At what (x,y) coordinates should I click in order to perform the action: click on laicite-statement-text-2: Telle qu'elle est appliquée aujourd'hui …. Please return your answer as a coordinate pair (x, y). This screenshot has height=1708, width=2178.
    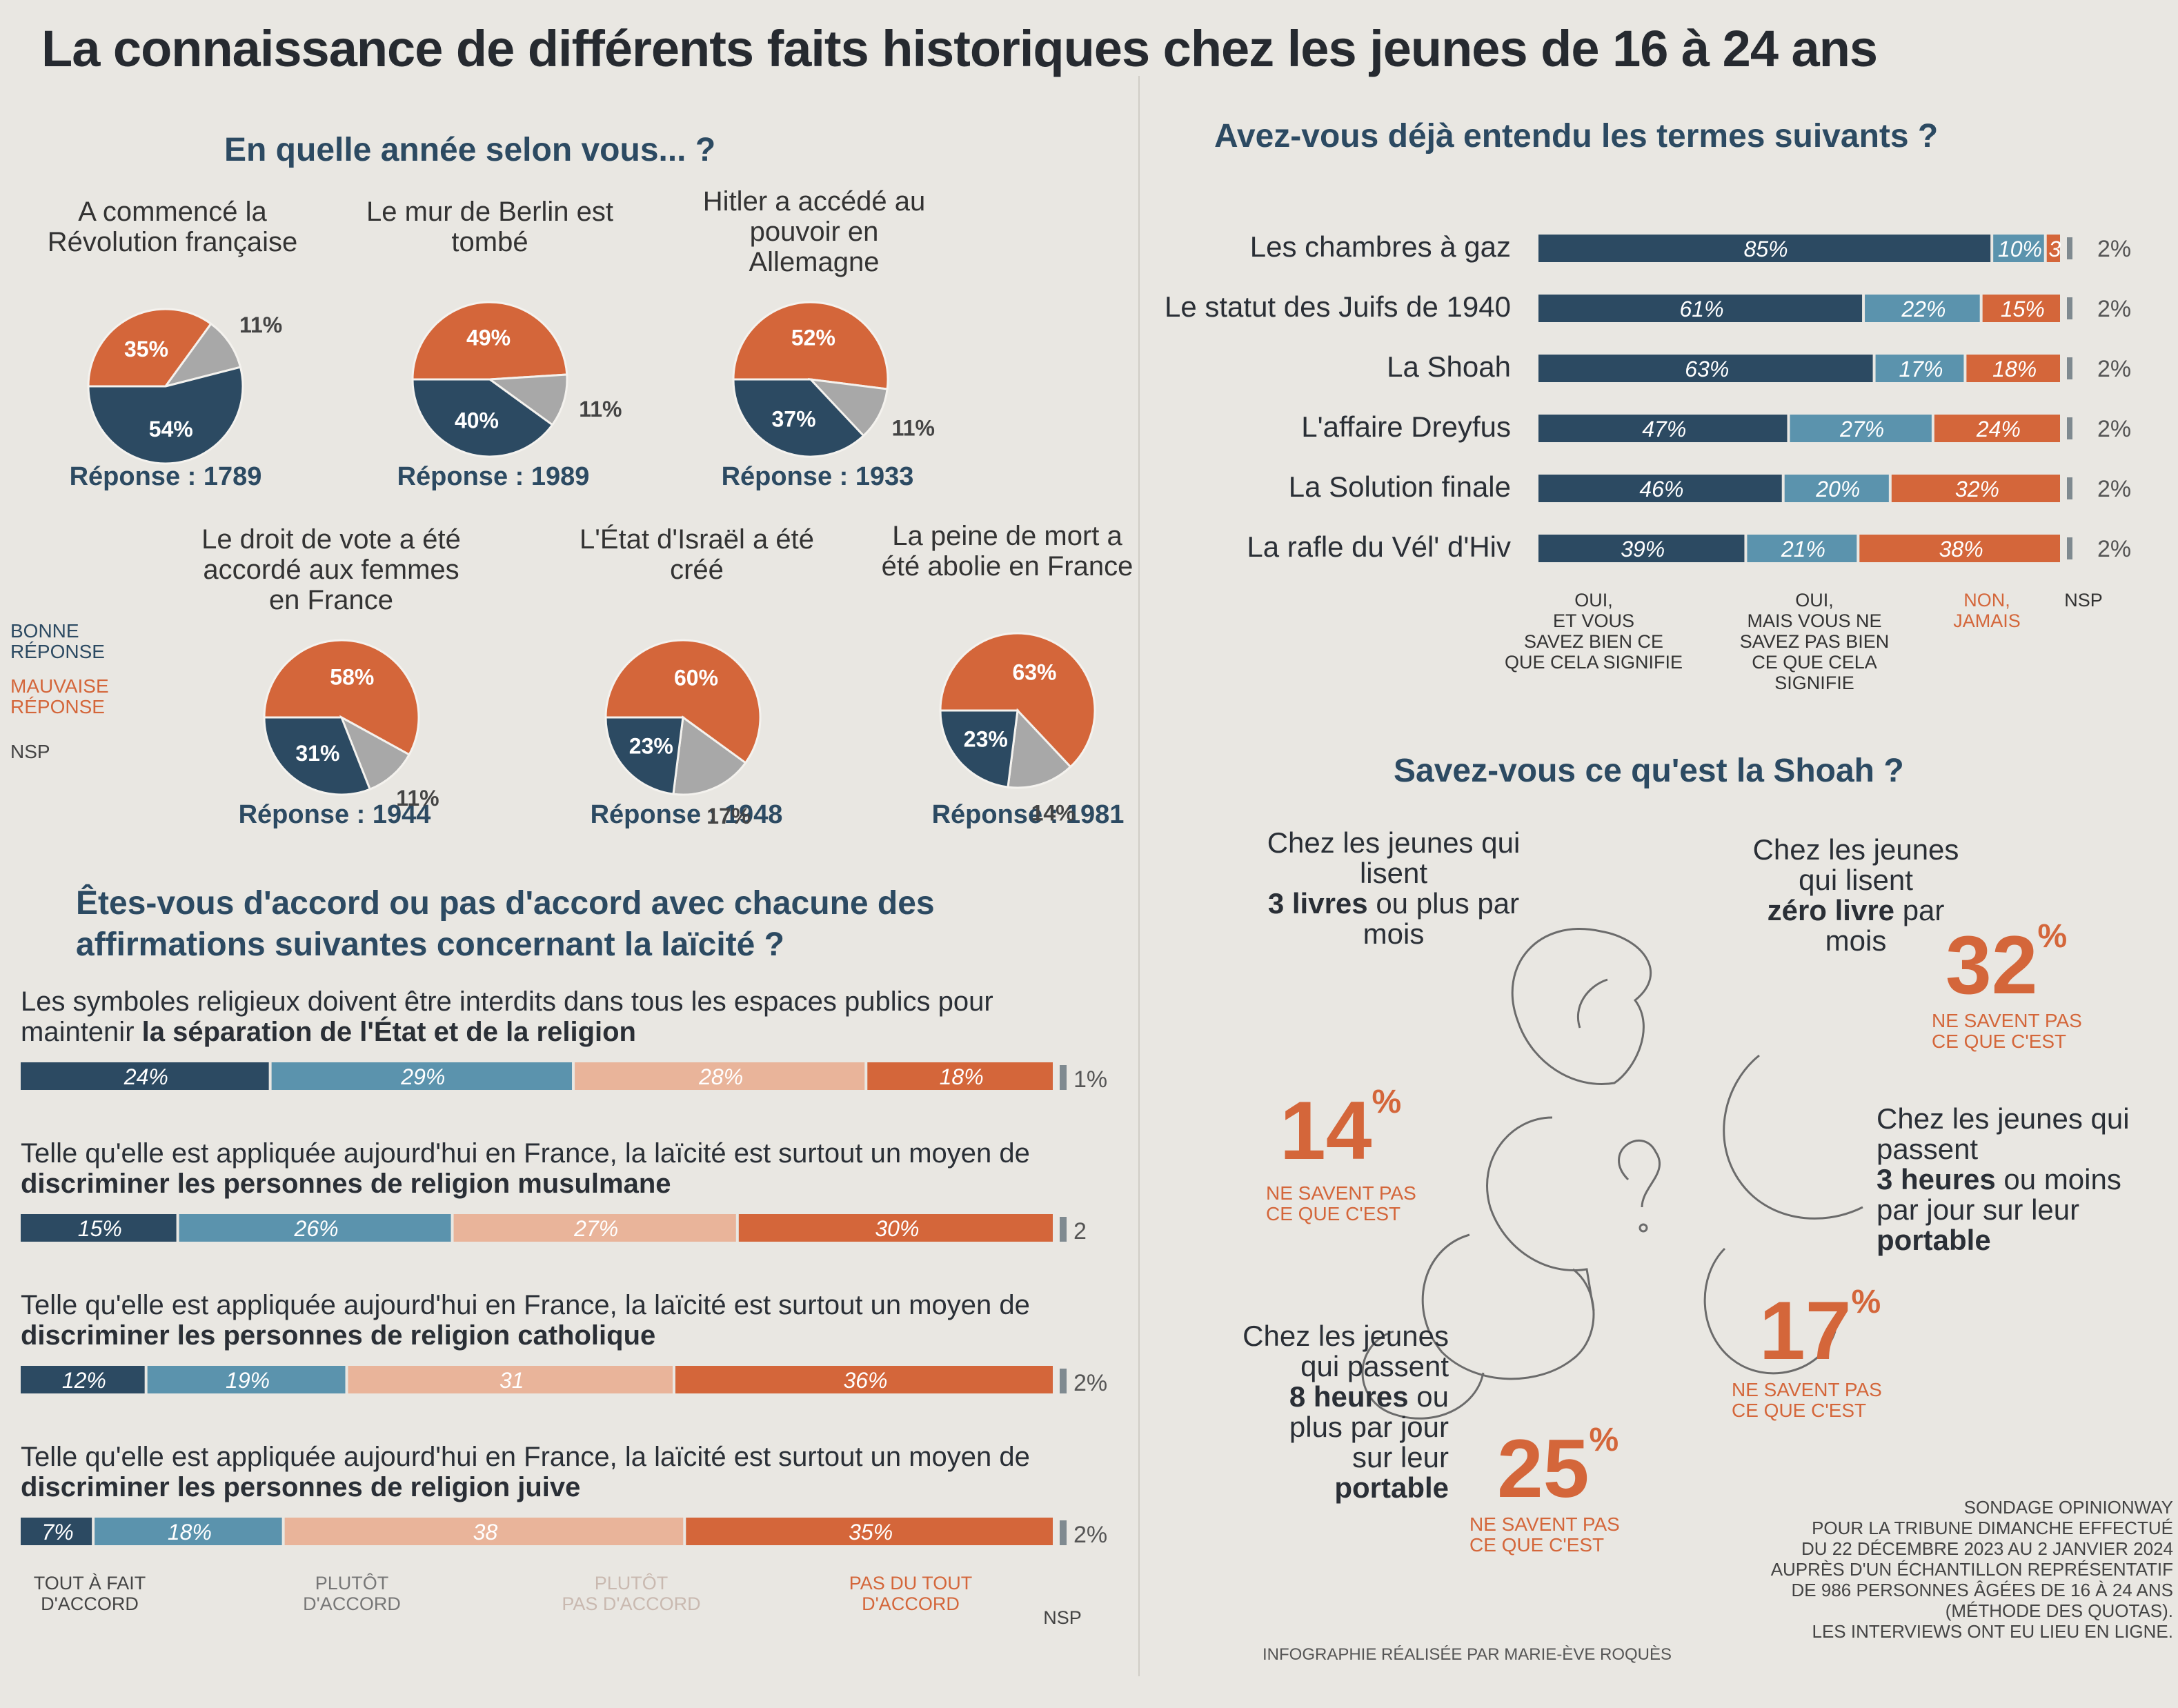
    Looking at the image, I should click on (525, 1305).